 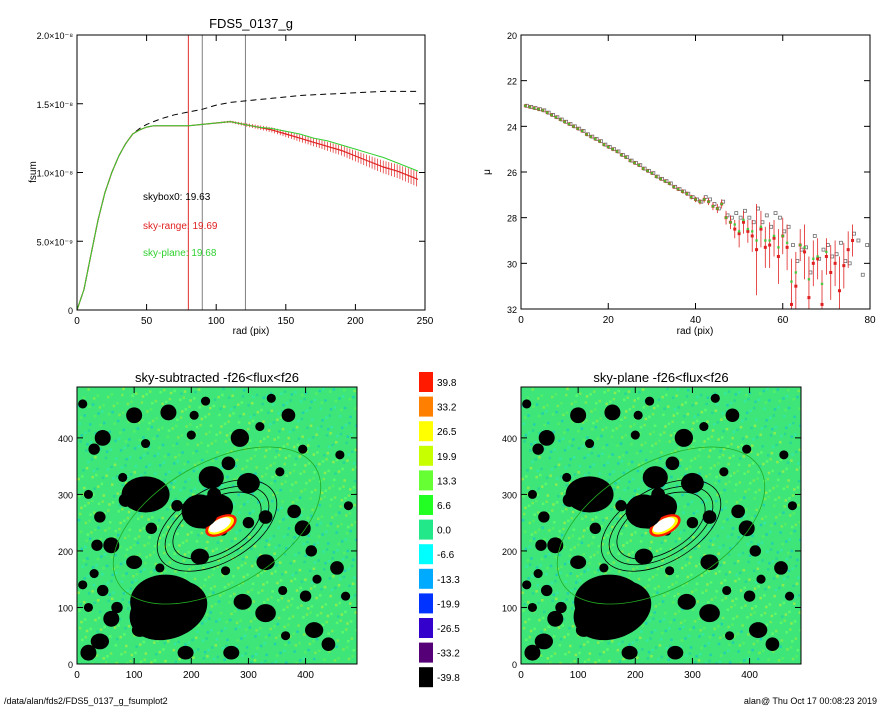 I want to click on sky-plane-title: sky-plane -f26<flux<f26, so click(x=660, y=377).